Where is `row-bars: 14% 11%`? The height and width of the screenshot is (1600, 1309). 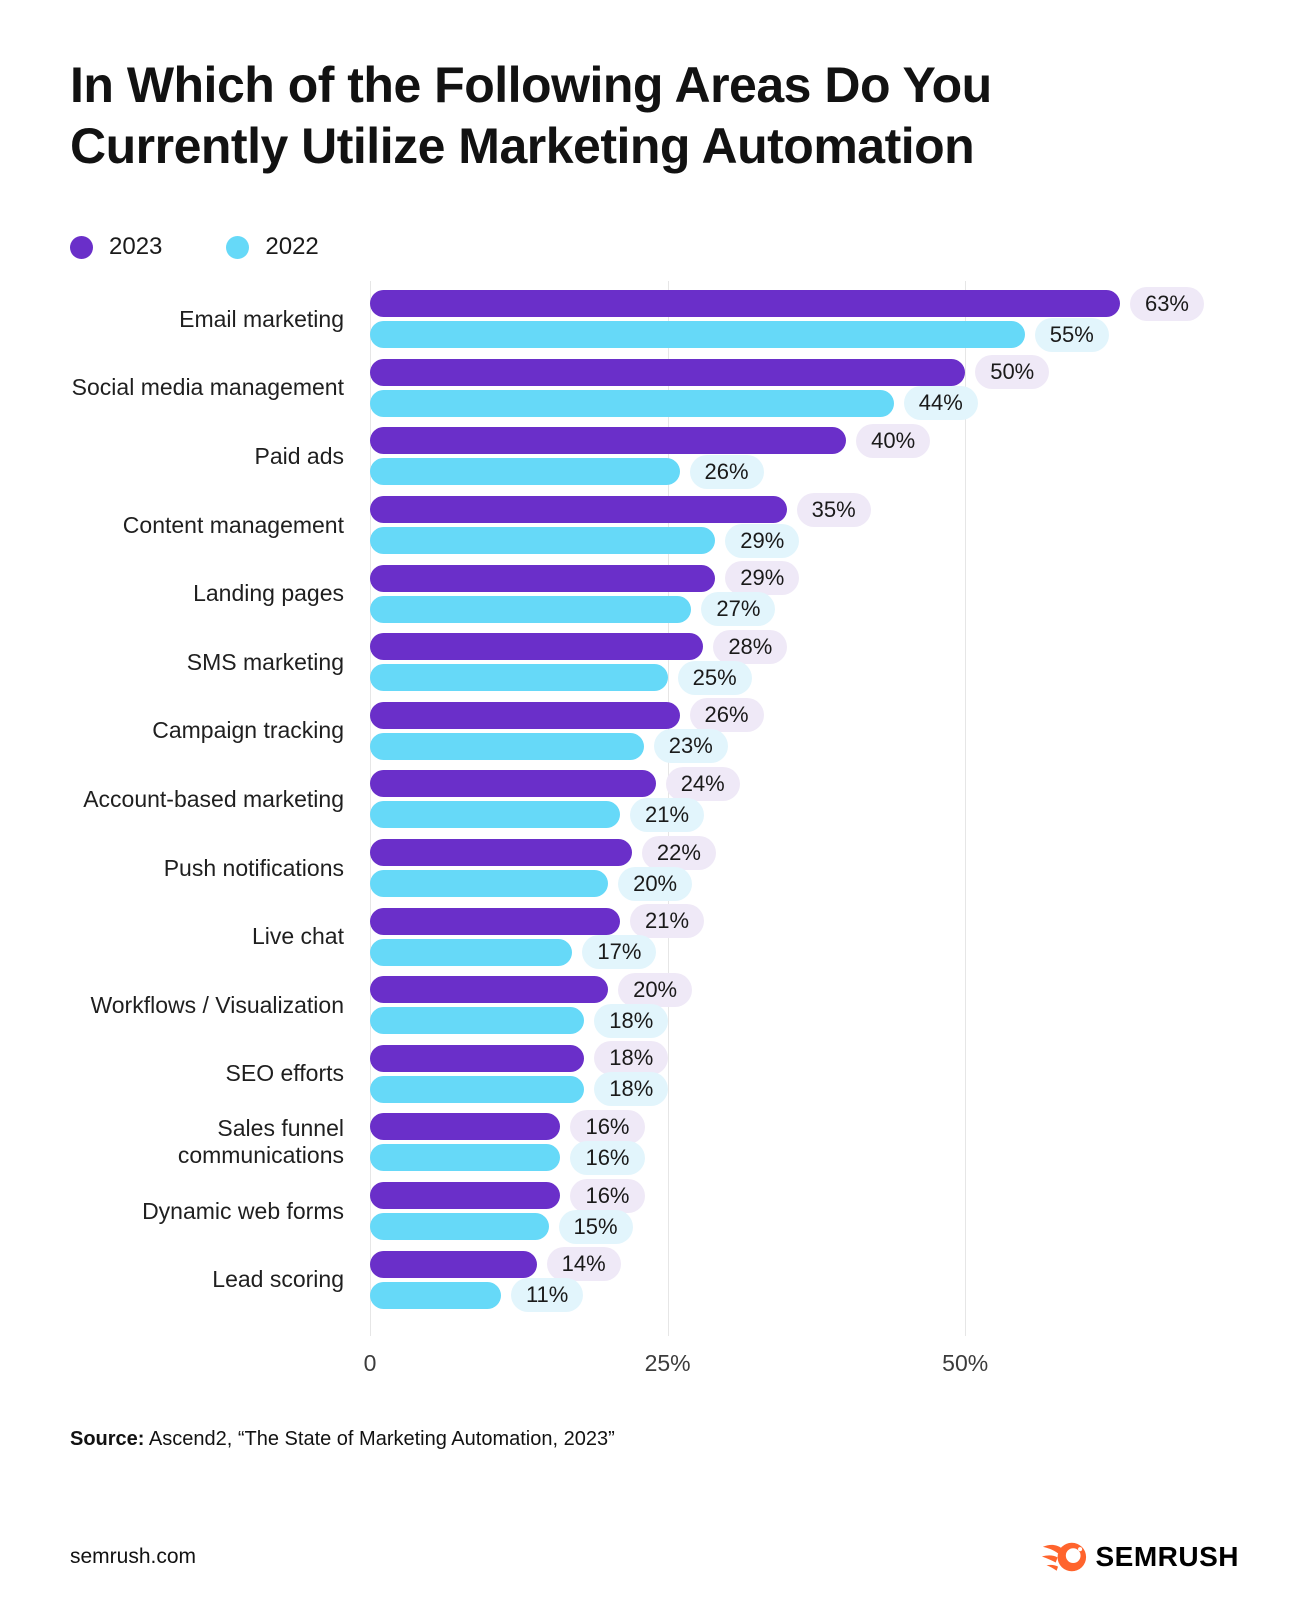
row-bars: 14% 11% is located at coordinates (804, 1280).